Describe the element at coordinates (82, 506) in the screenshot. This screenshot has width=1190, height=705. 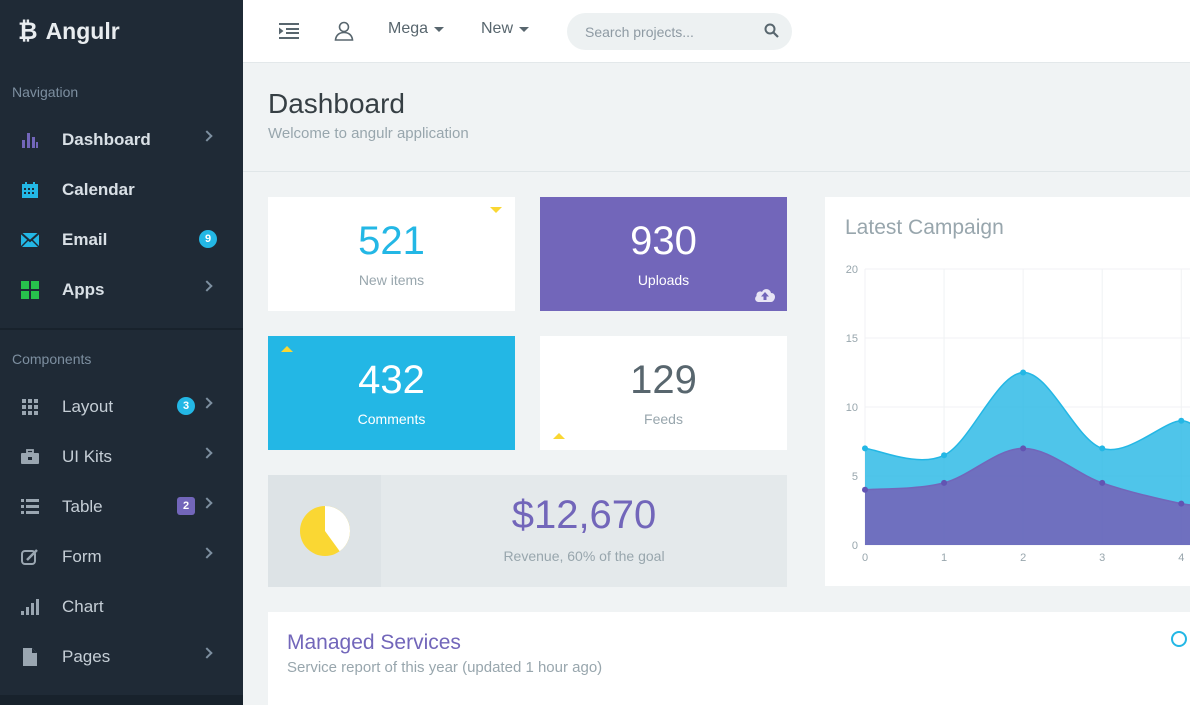
I see `sidebar-item-label: Table` at that location.